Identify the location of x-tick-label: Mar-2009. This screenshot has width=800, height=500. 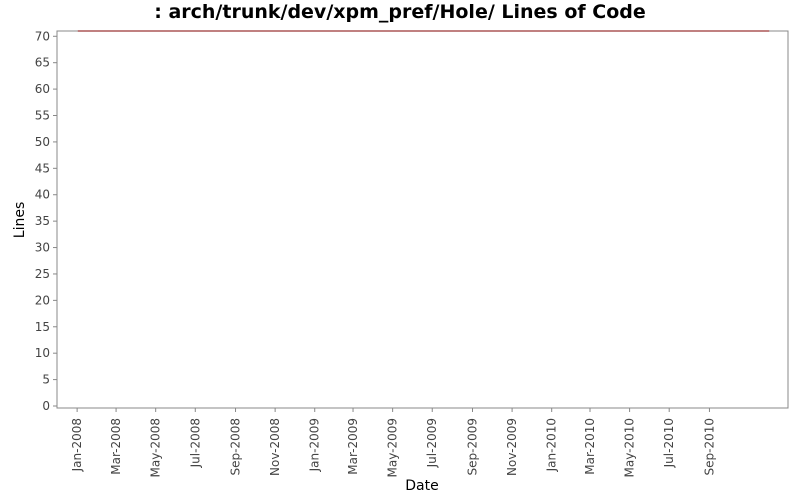
(353, 446).